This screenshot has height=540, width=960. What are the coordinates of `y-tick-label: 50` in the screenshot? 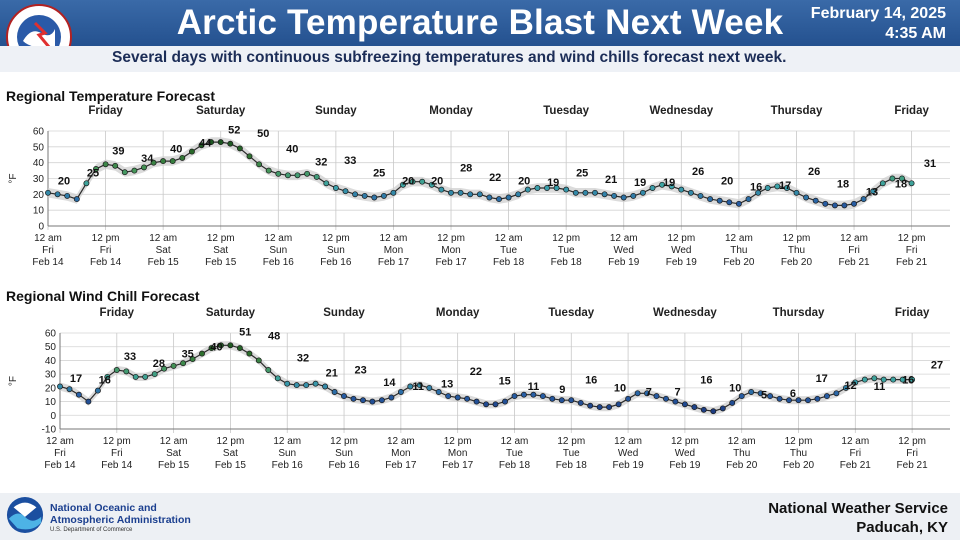 It's located at (39, 147).